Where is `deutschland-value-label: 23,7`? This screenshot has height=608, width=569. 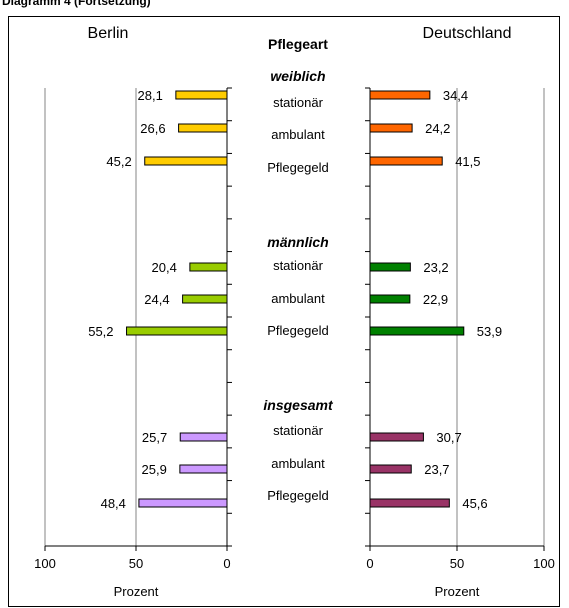
deutschland-value-label: 23,7 is located at coordinates (436, 469).